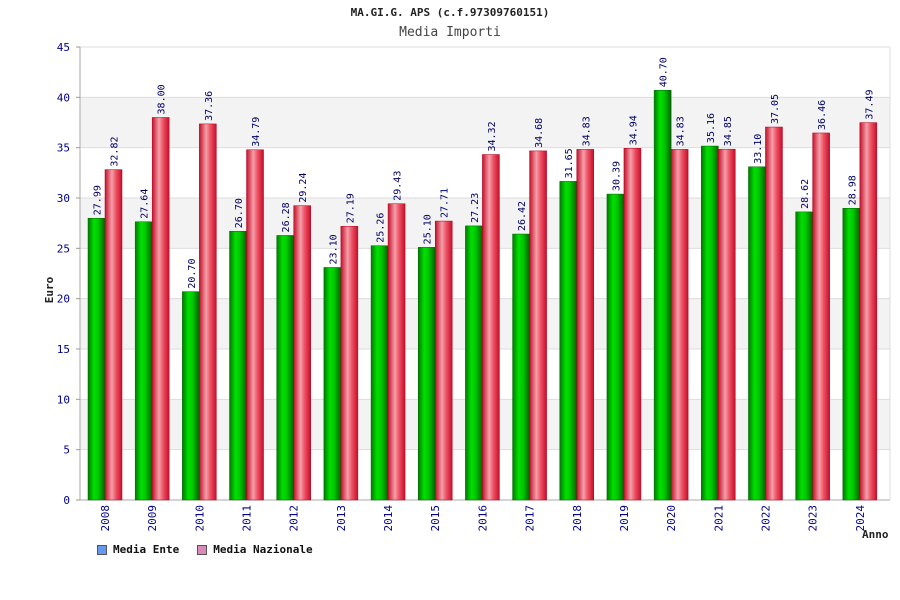 The width and height of the screenshot is (900, 600). Describe the element at coordinates (852, 190) in the screenshot. I see `data-label-media-ente: 28.98` at that location.